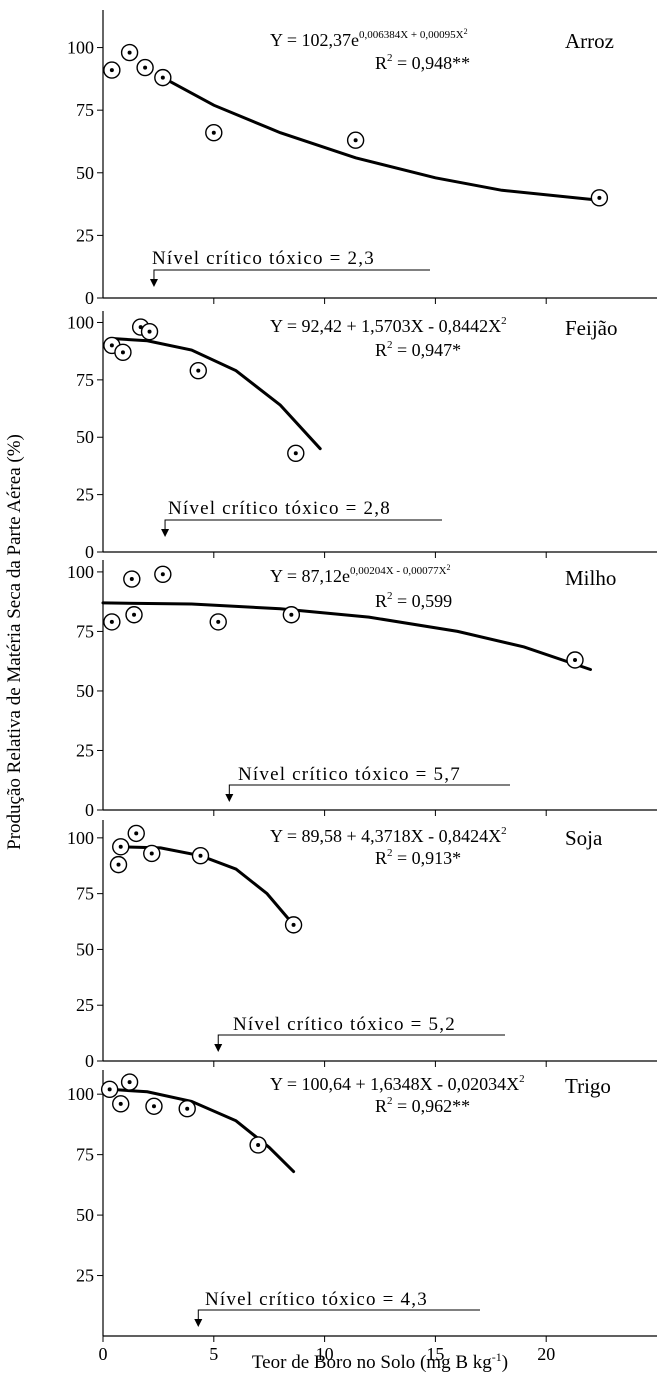 The height and width of the screenshot is (1376, 658). I want to click on r-squared: R2 = 0,948**, so click(422, 62).